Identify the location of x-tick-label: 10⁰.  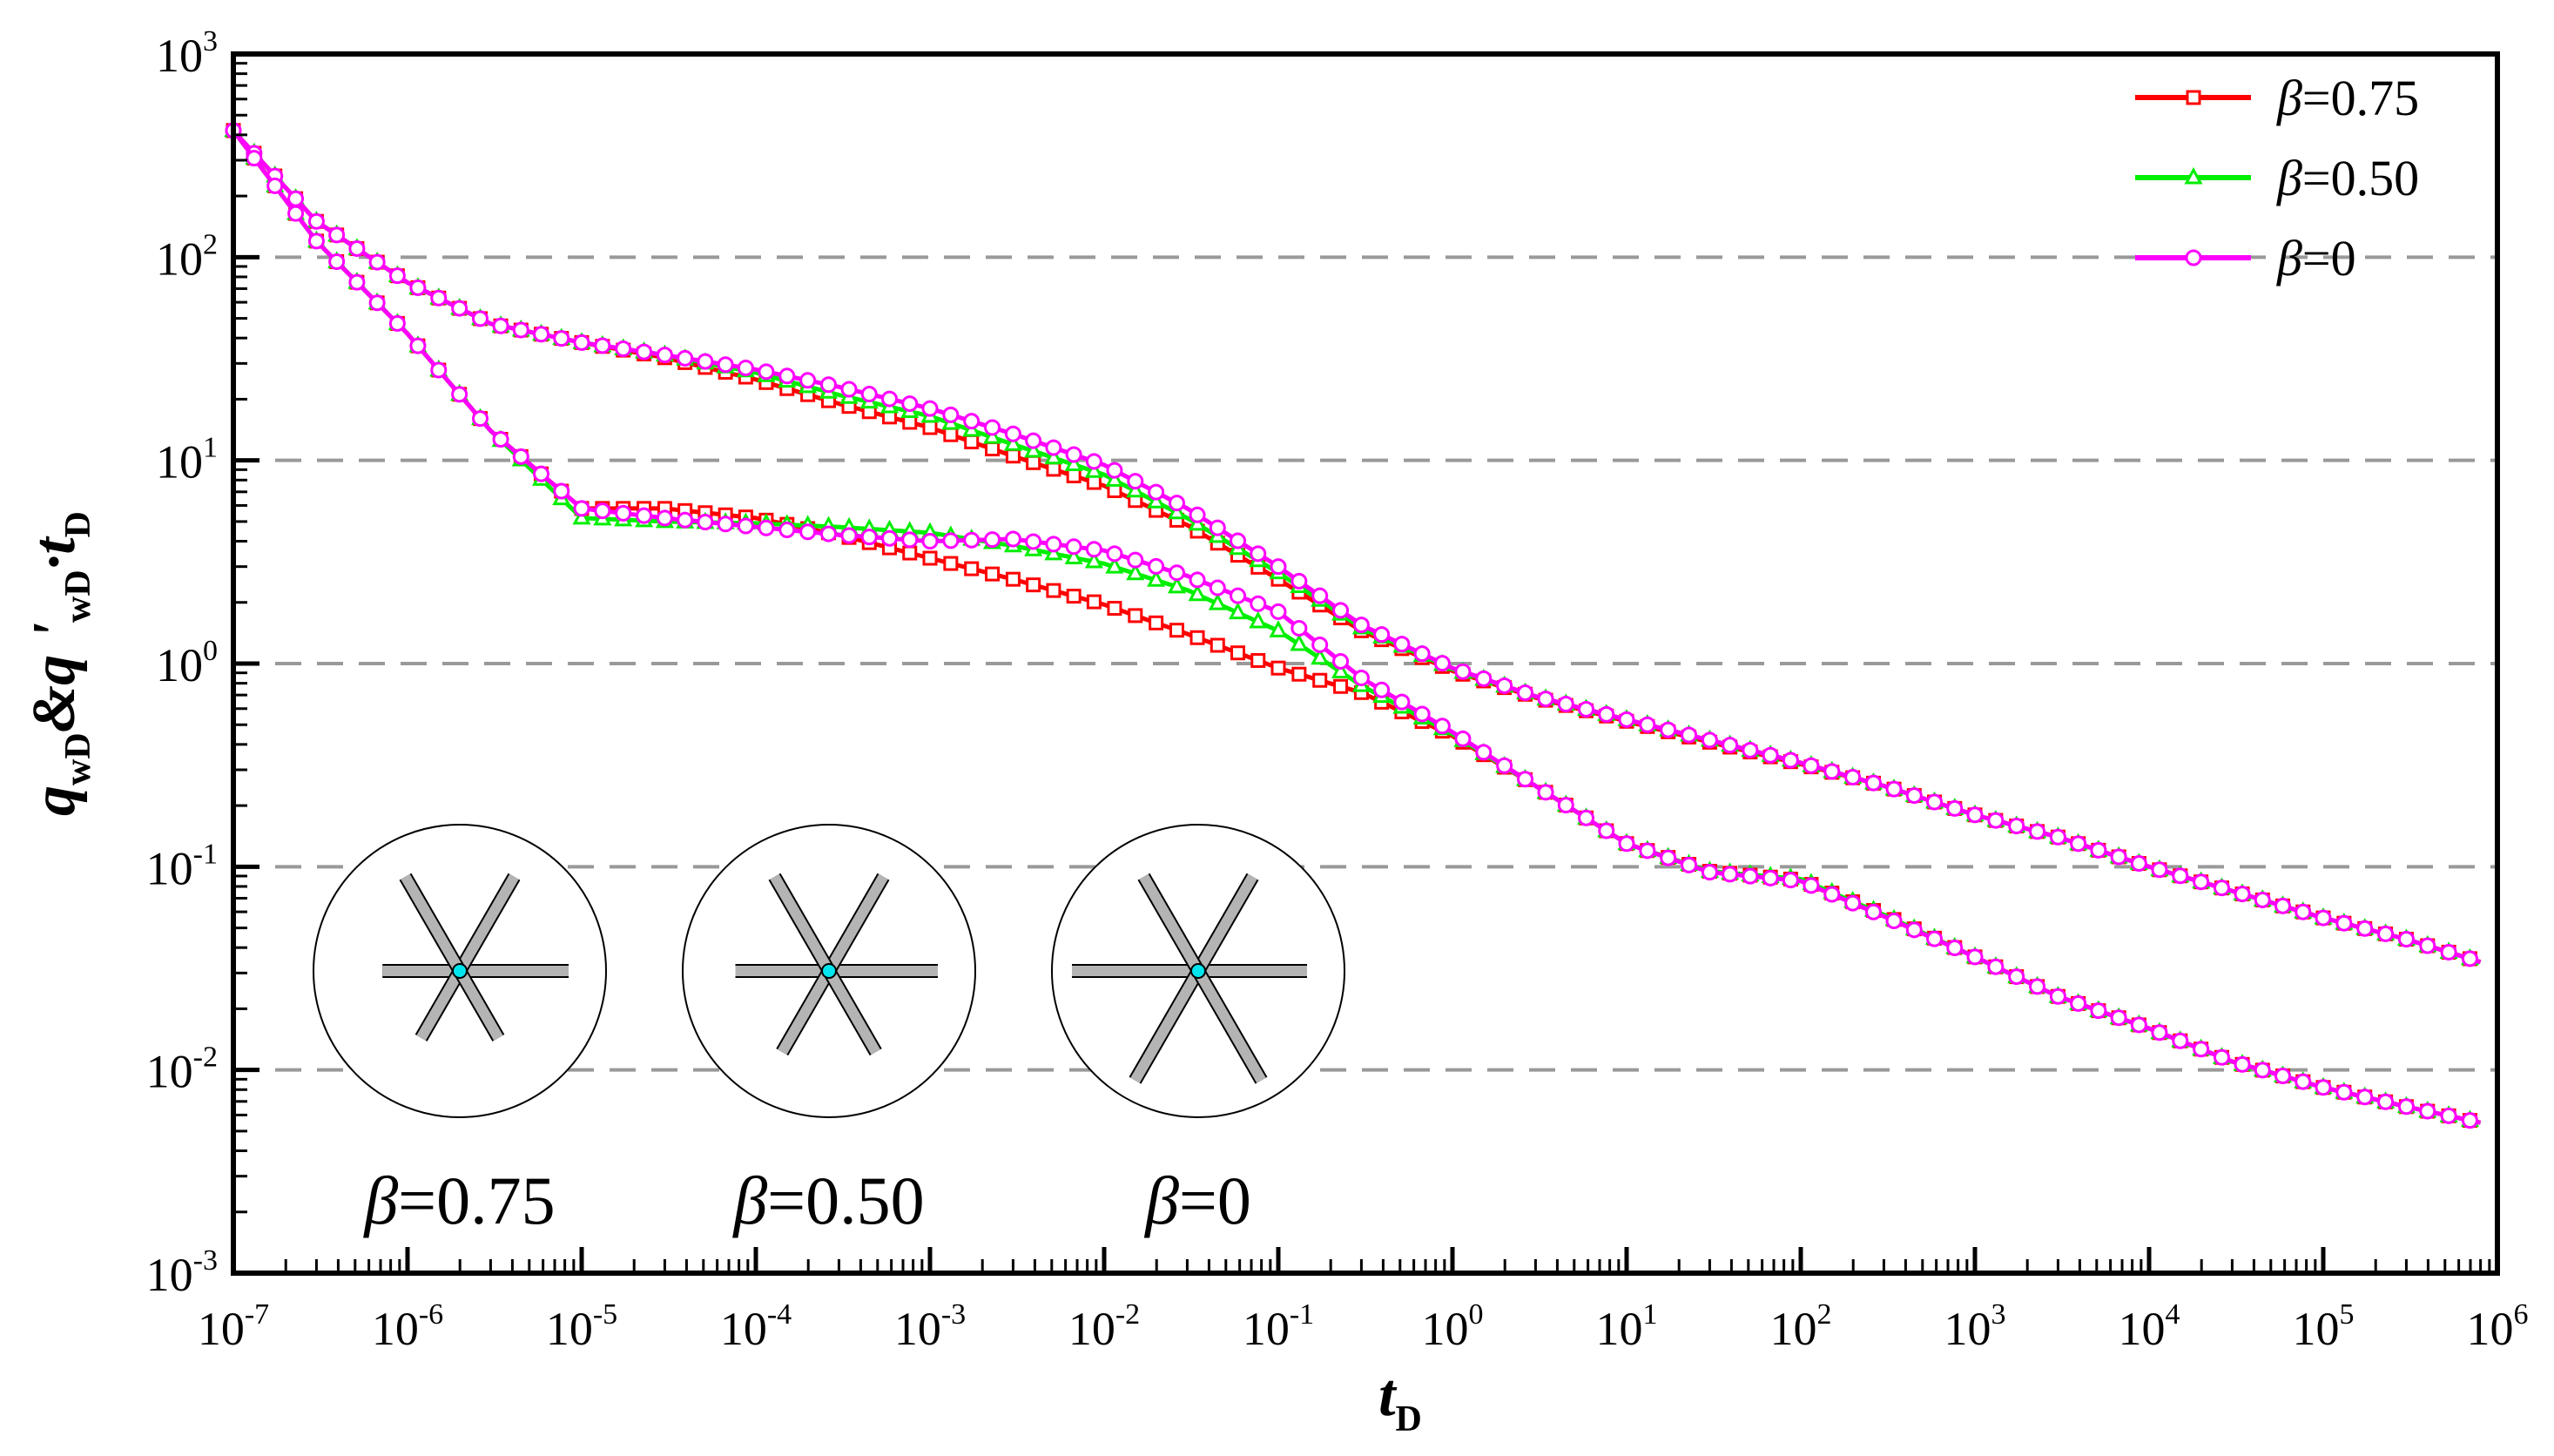
(1453, 1326).